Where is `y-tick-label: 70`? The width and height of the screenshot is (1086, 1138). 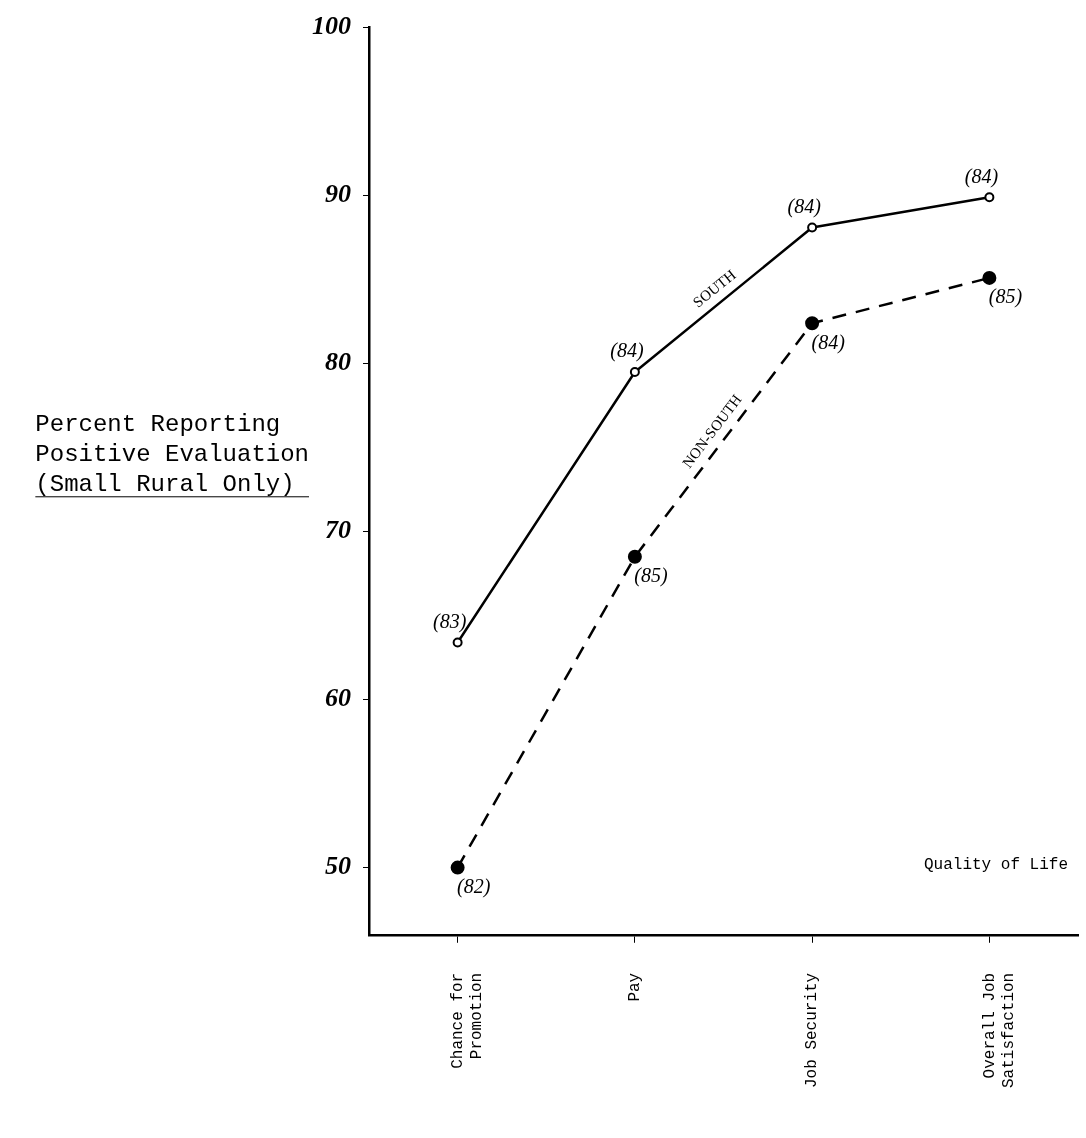 y-tick-label: 70 is located at coordinates (338, 530).